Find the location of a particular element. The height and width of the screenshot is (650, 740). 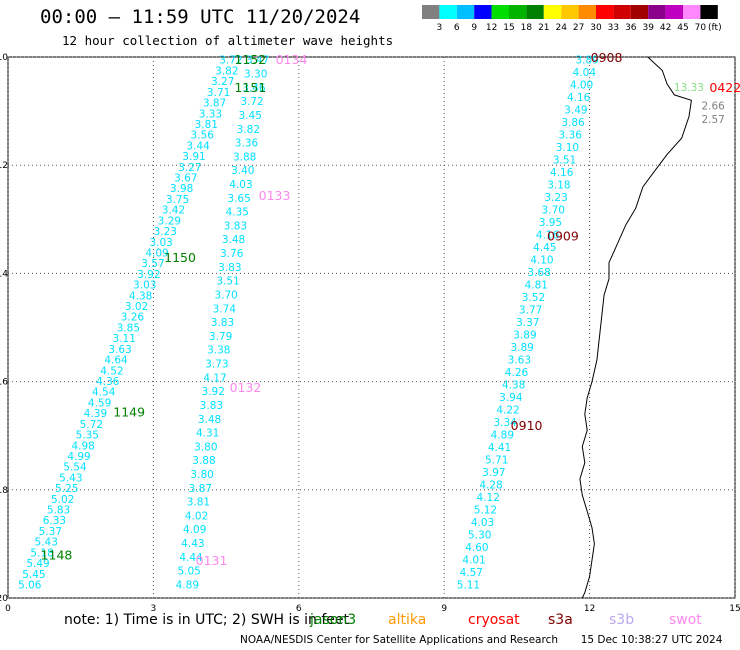

wave-height-value: 3.38 is located at coordinates (218, 351).